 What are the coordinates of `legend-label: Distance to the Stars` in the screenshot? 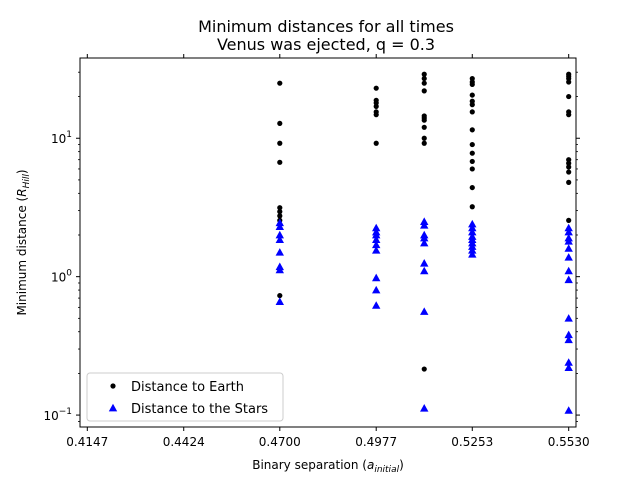 It's located at (199, 409).